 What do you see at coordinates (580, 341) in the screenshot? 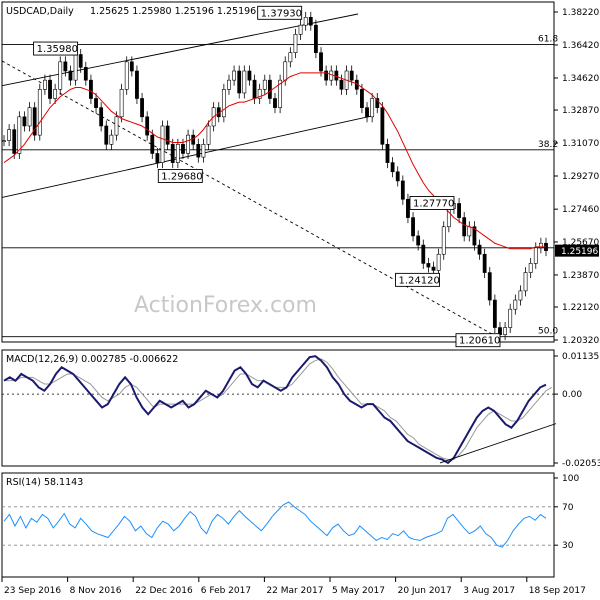
I see `price-tick-label: 1.20320` at bounding box center [580, 341].